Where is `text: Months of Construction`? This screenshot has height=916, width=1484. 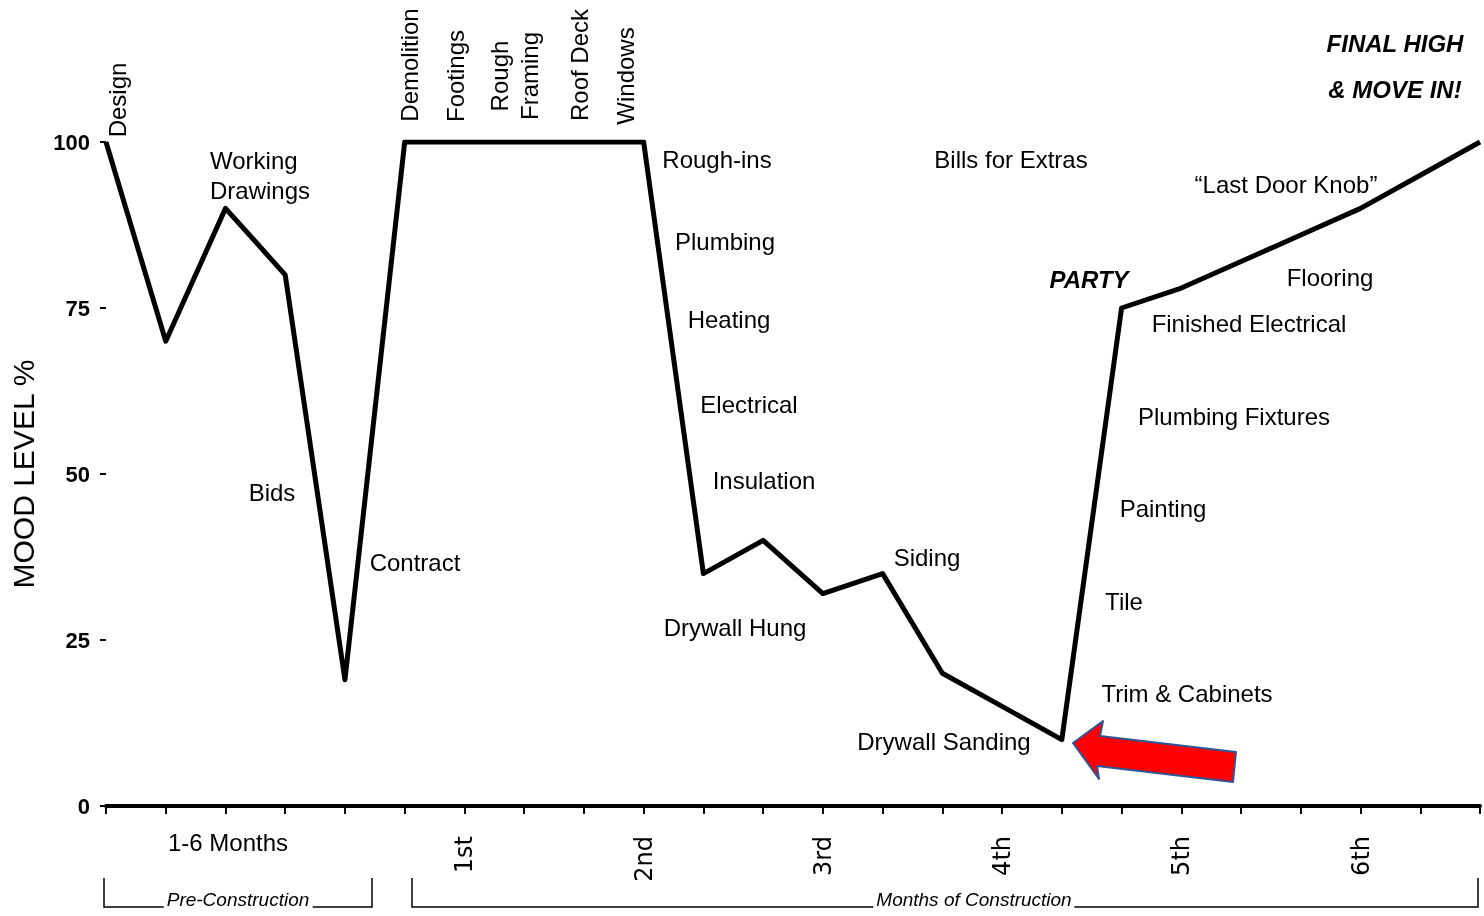 text: Months of Construction is located at coordinates (974, 900).